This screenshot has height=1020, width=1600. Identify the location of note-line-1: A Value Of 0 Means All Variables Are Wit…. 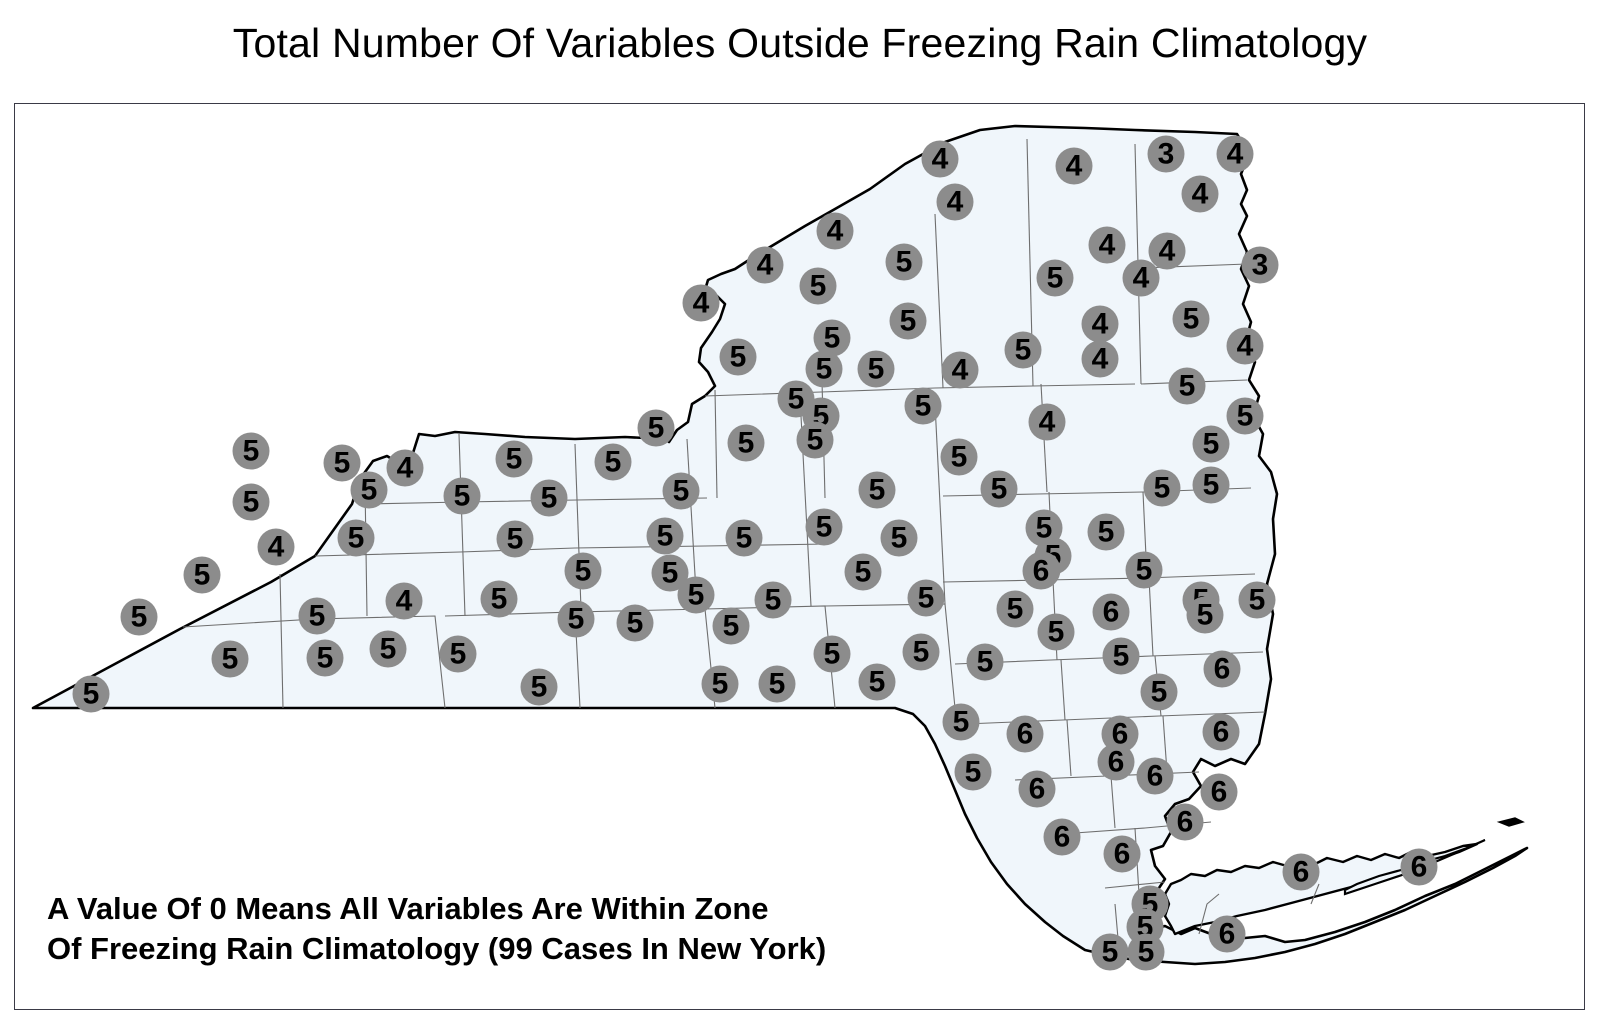
(408, 908).